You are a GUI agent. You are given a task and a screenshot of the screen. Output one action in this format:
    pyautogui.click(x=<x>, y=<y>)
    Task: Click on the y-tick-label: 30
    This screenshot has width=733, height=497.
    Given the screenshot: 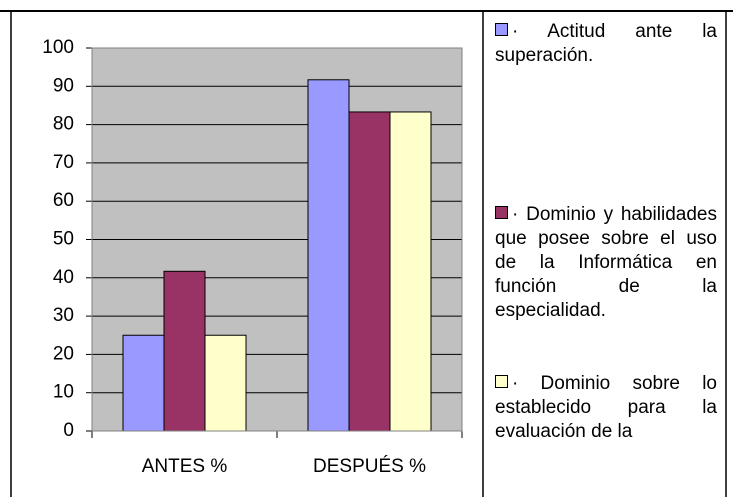 What is the action you would take?
    pyautogui.click(x=63, y=315)
    